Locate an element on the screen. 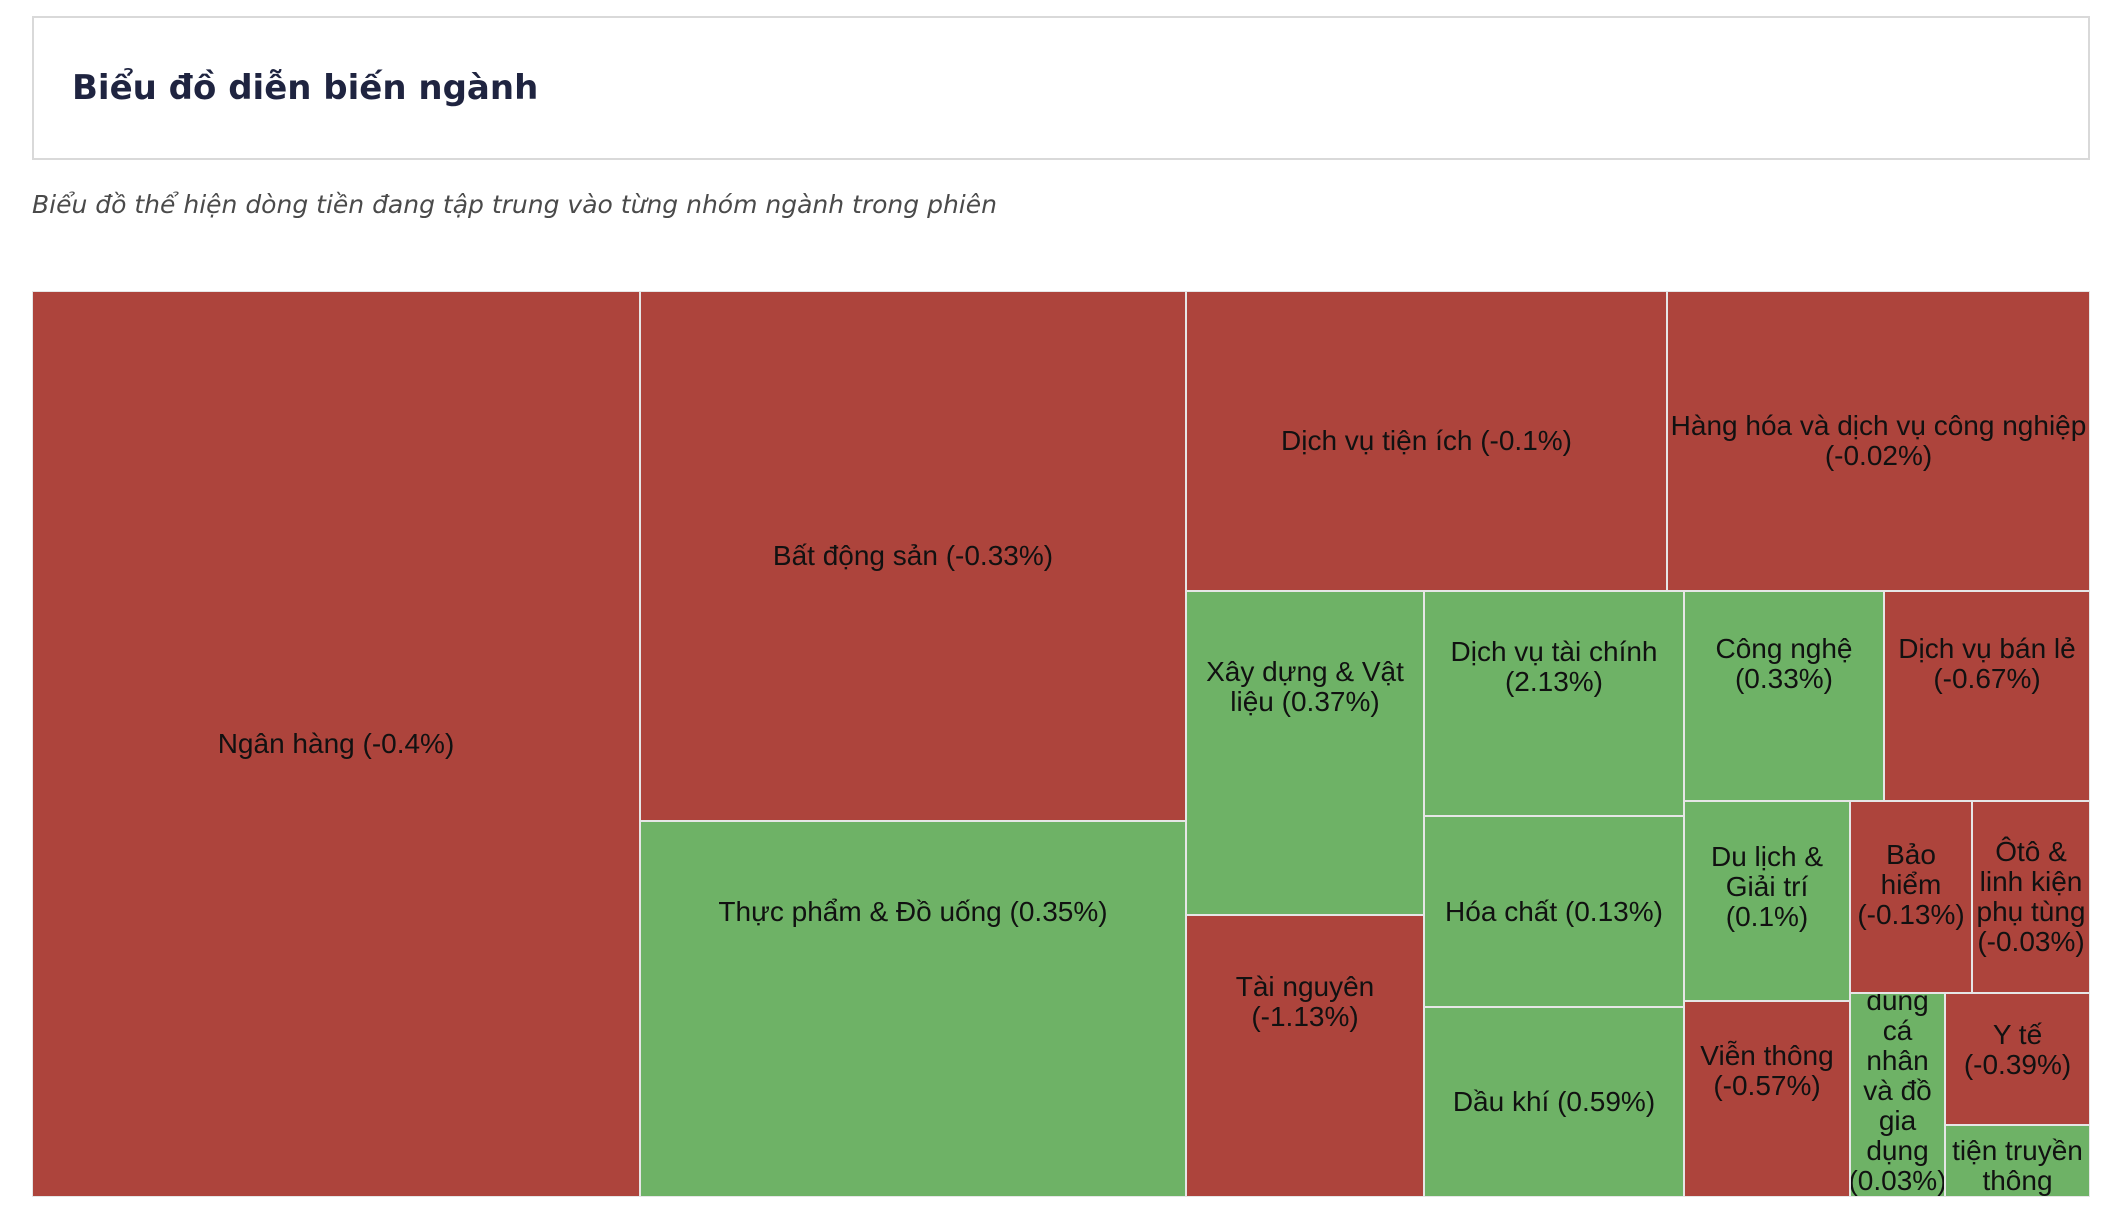 The image size is (2101, 1208). treemap-tile: dùng cá nhân và đồ gia dụng (0.03%) is located at coordinates (1897, 1095).